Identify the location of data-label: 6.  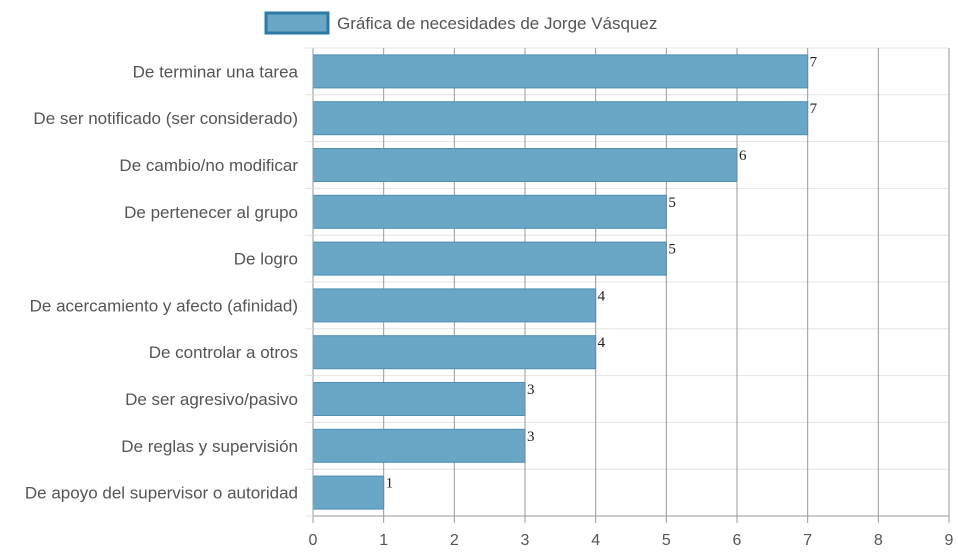
(743, 156).